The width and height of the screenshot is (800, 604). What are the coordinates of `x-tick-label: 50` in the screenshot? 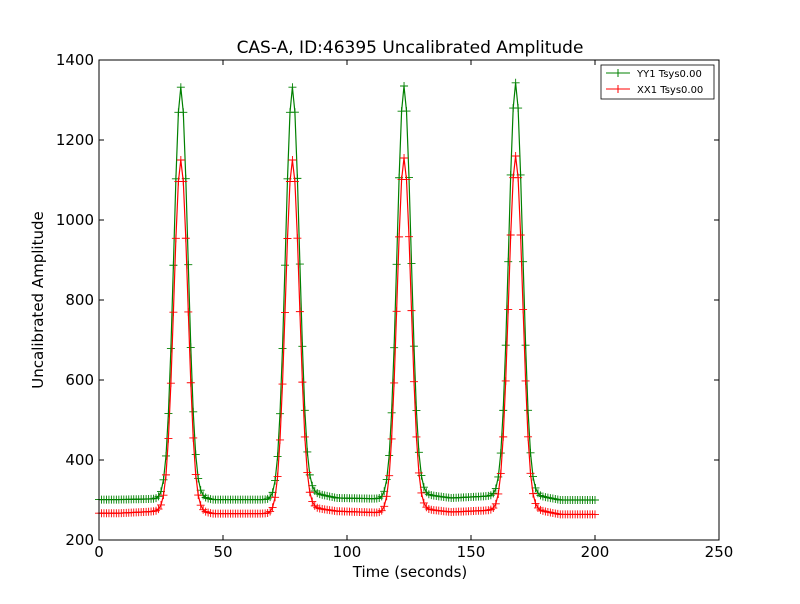 It's located at (222, 552).